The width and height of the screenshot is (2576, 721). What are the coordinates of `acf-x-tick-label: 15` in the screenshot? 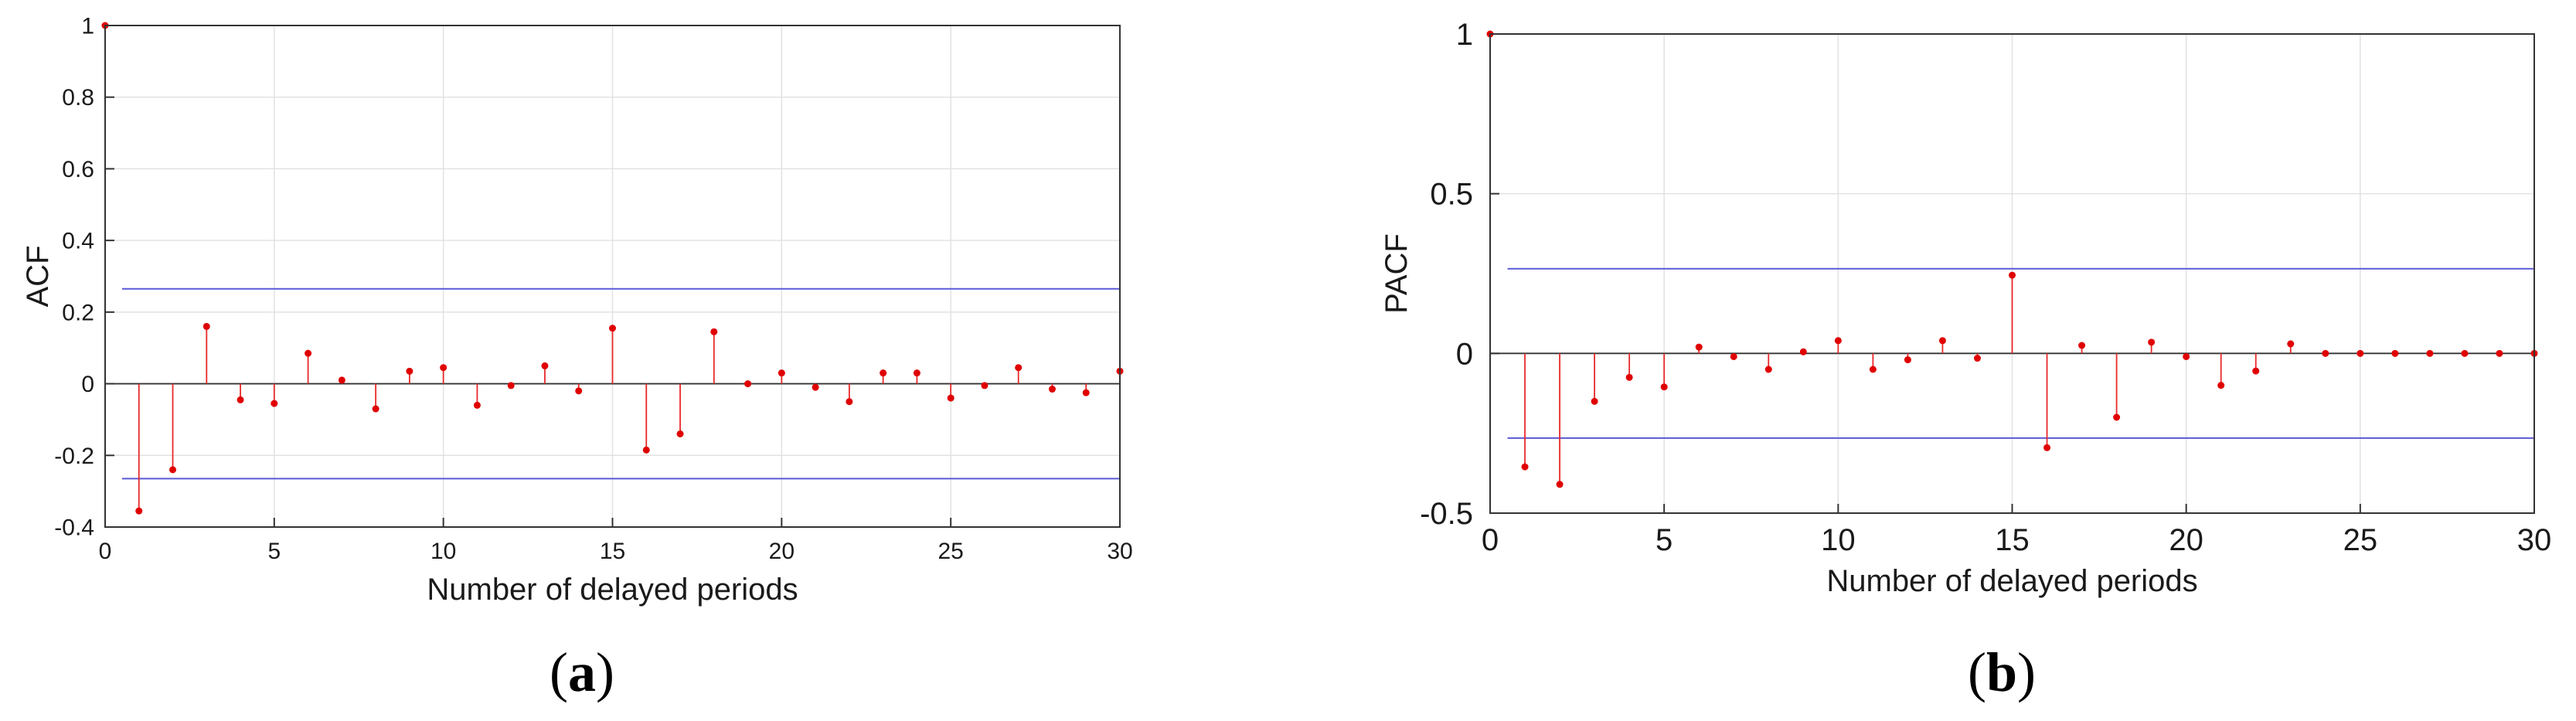 It's located at (612, 551).